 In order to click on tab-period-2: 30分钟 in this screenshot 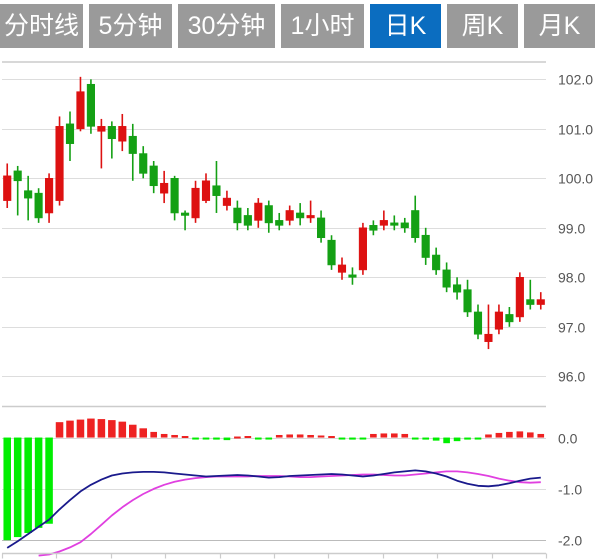, I will do `click(226, 26)`.